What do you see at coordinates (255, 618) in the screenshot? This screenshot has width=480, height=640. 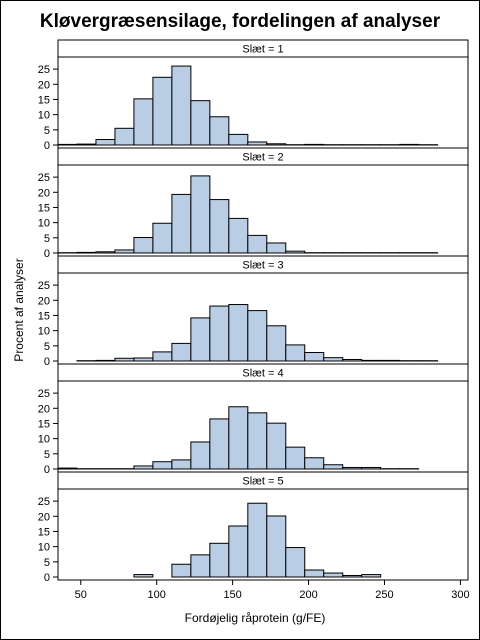 I see `x-axis-label: Fordøjelig råprotein (g/FE)` at bounding box center [255, 618].